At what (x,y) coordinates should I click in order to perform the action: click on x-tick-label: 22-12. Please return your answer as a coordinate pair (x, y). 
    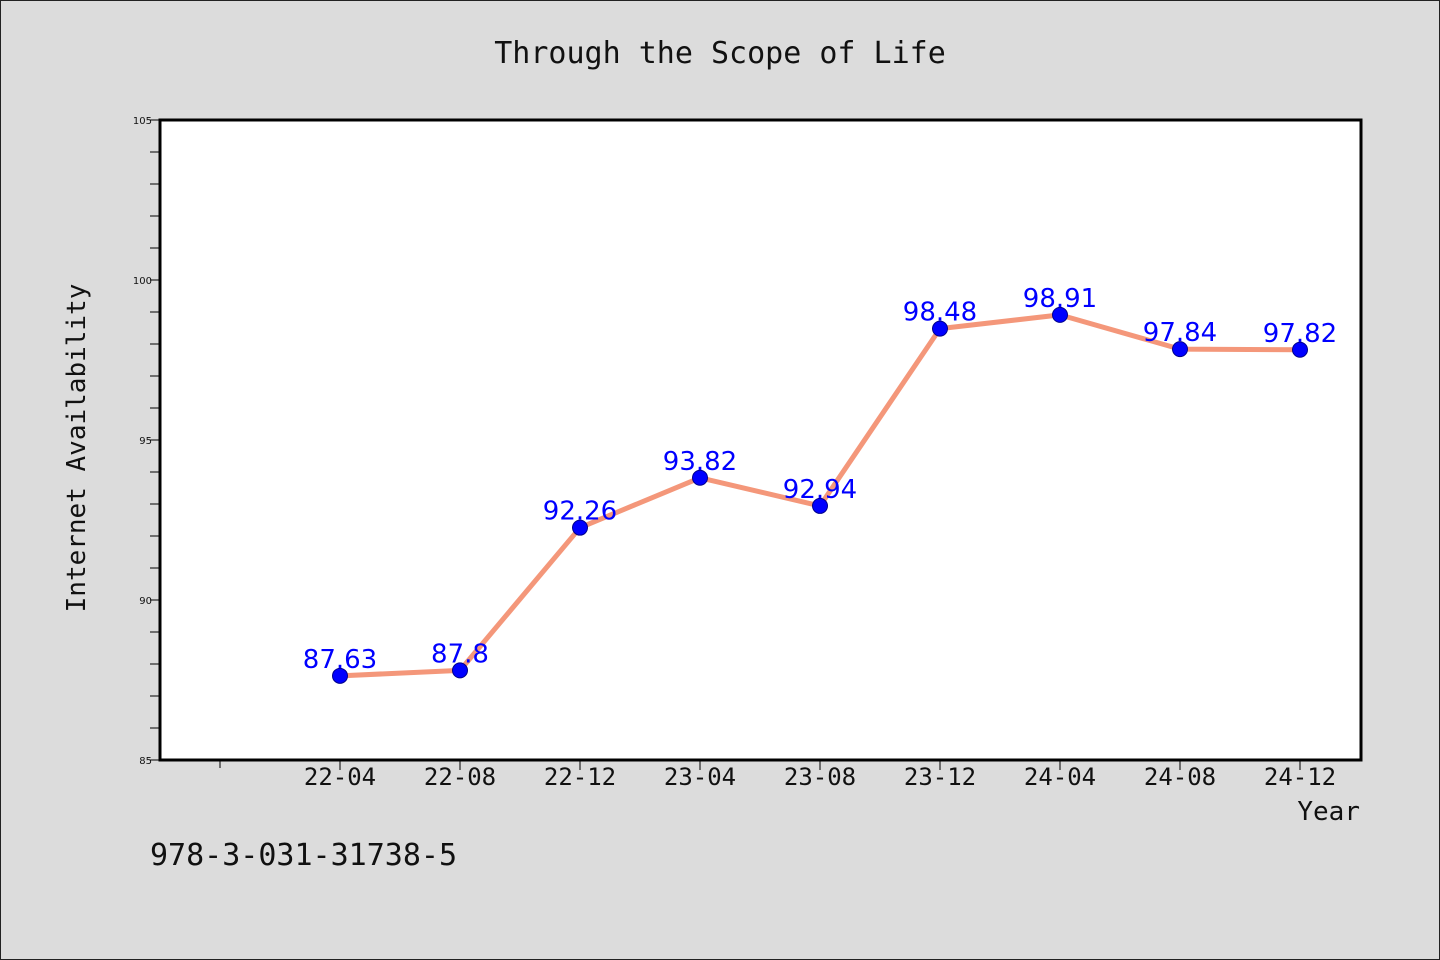
    Looking at the image, I should click on (580, 777).